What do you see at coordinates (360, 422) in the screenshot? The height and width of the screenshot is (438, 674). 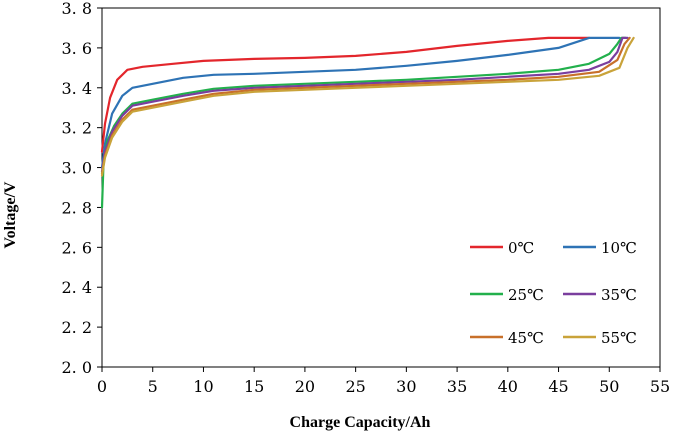 I see `x-axis-title: Charge Capacity/Ah` at bounding box center [360, 422].